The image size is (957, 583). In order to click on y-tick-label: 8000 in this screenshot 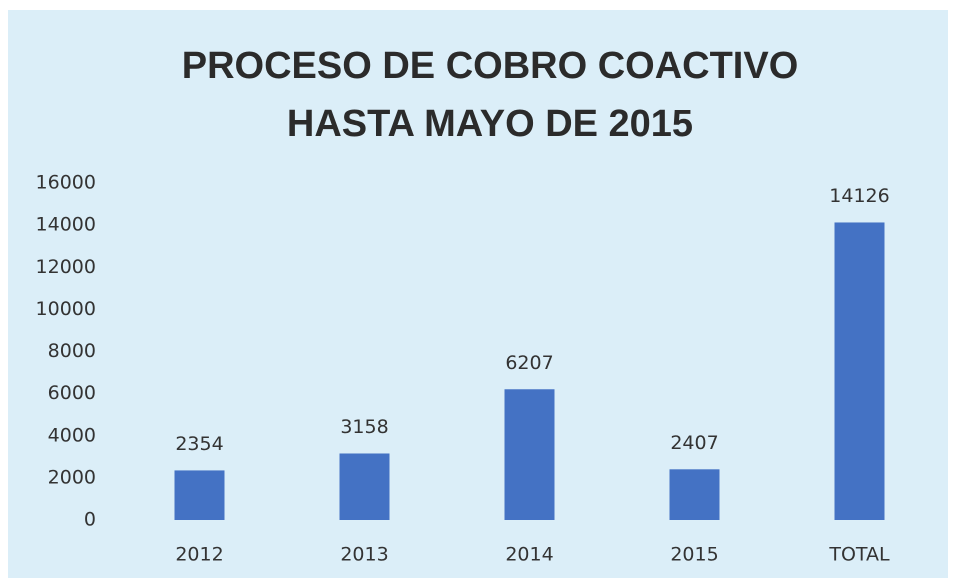, I will do `click(72, 351)`.